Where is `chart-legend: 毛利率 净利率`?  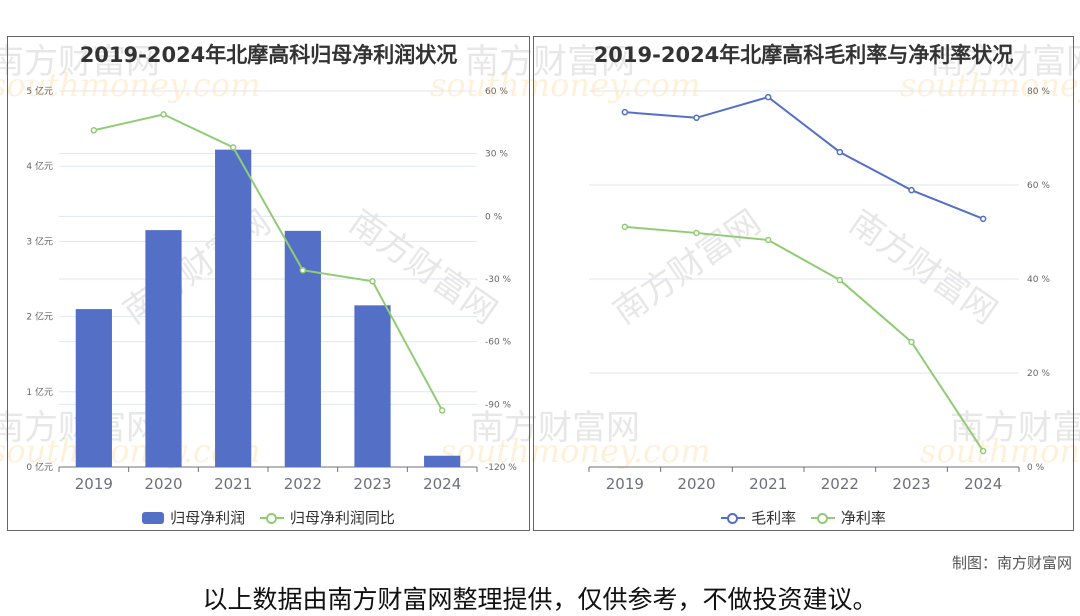
chart-legend: 毛利率 净利率 is located at coordinates (803, 517).